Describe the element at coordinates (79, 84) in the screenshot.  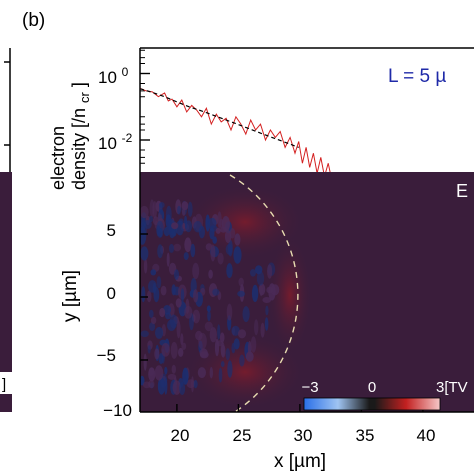
I see `ylabel-close: ]` at that location.